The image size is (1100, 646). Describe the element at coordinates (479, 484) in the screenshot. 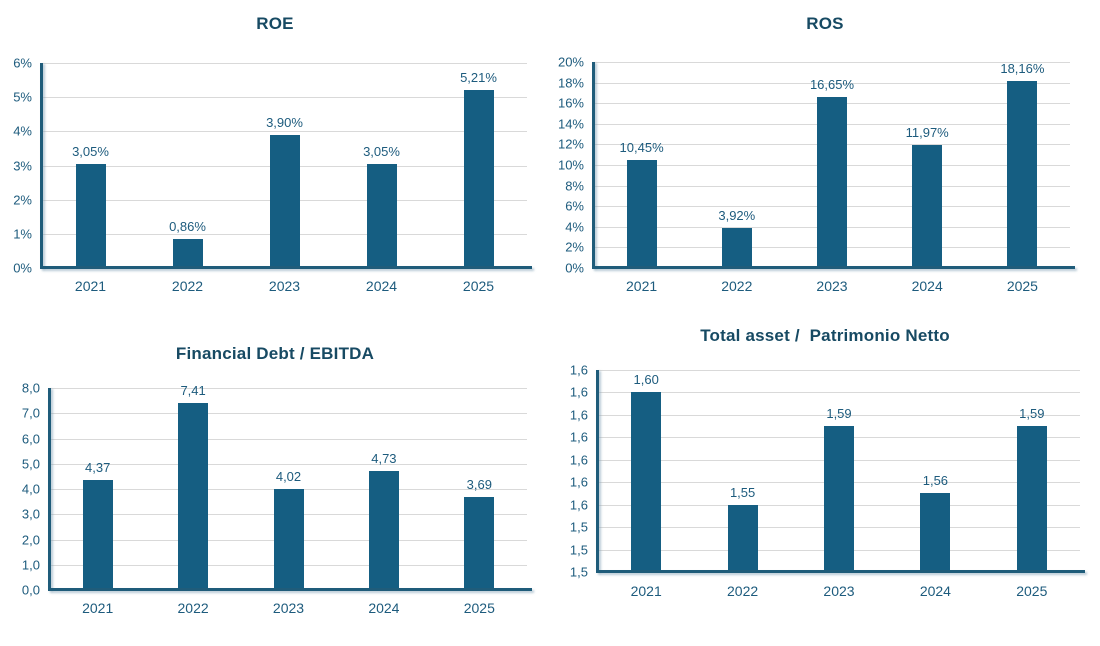

I see `bar-value-label: 3,69` at that location.